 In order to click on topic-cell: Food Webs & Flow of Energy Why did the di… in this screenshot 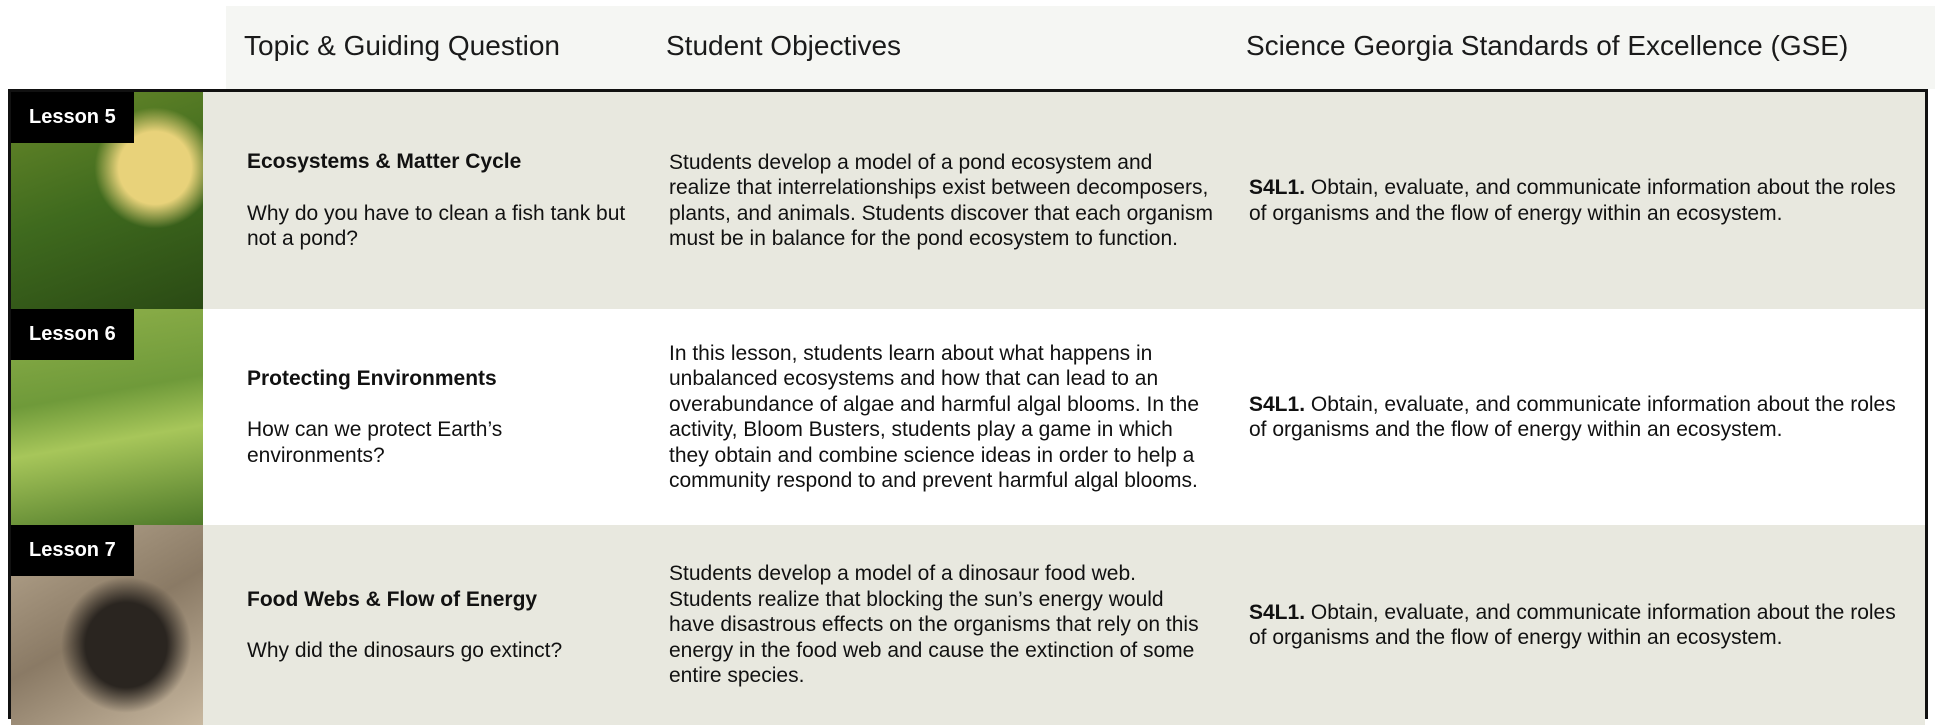, I will do `click(437, 625)`.